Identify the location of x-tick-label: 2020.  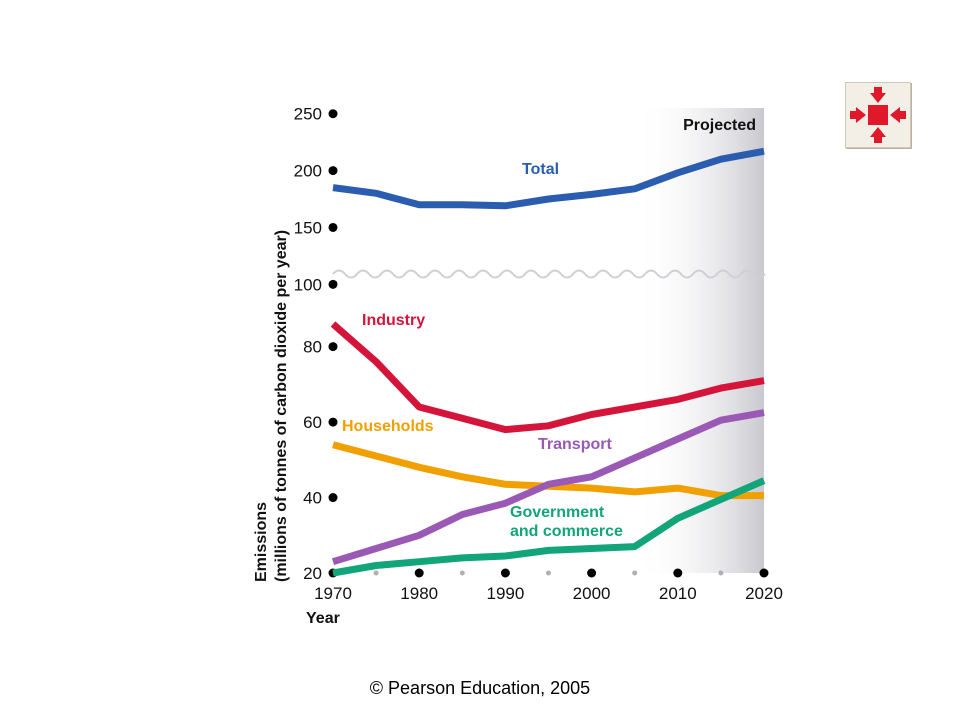
(764, 593).